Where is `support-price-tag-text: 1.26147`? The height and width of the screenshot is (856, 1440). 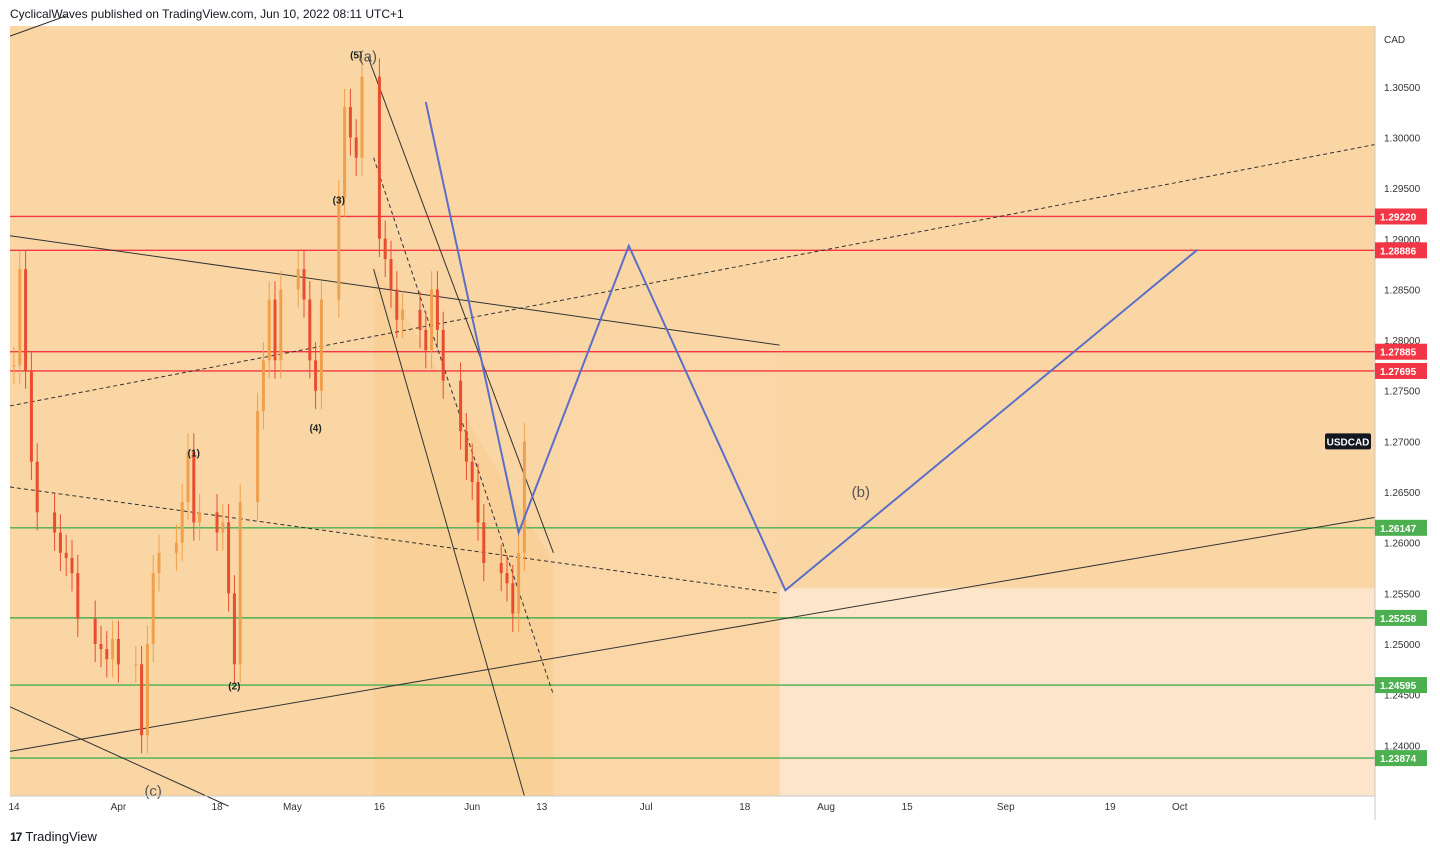 support-price-tag-text: 1.26147 is located at coordinates (1398, 529).